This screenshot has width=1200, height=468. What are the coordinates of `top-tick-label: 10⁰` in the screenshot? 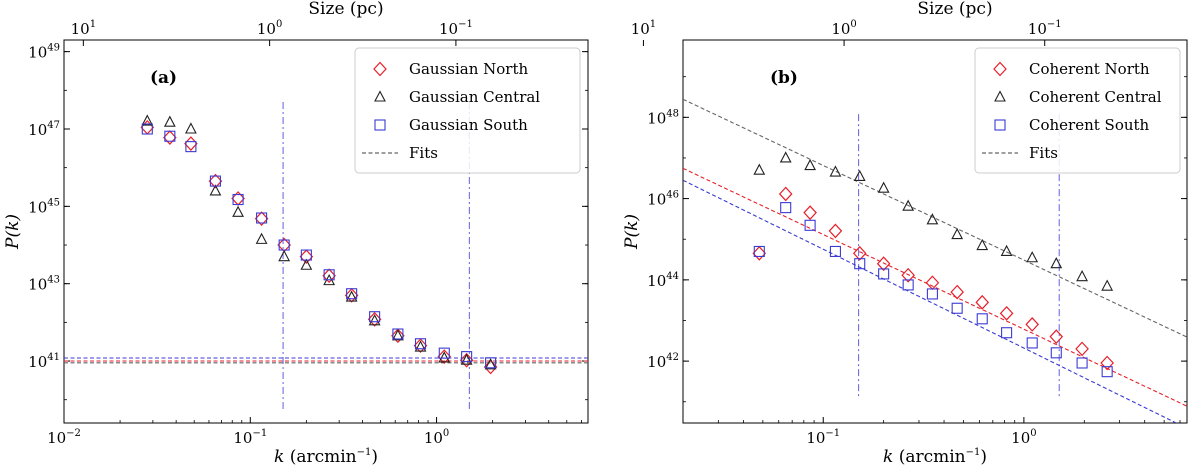 It's located at (843, 28).